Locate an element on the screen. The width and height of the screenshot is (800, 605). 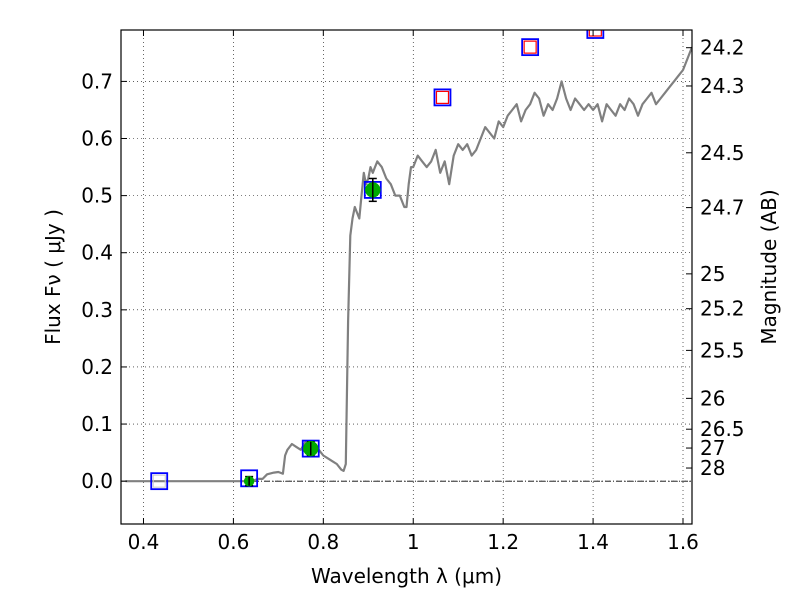
x-tick-label: 1.6 is located at coordinates (683, 542).